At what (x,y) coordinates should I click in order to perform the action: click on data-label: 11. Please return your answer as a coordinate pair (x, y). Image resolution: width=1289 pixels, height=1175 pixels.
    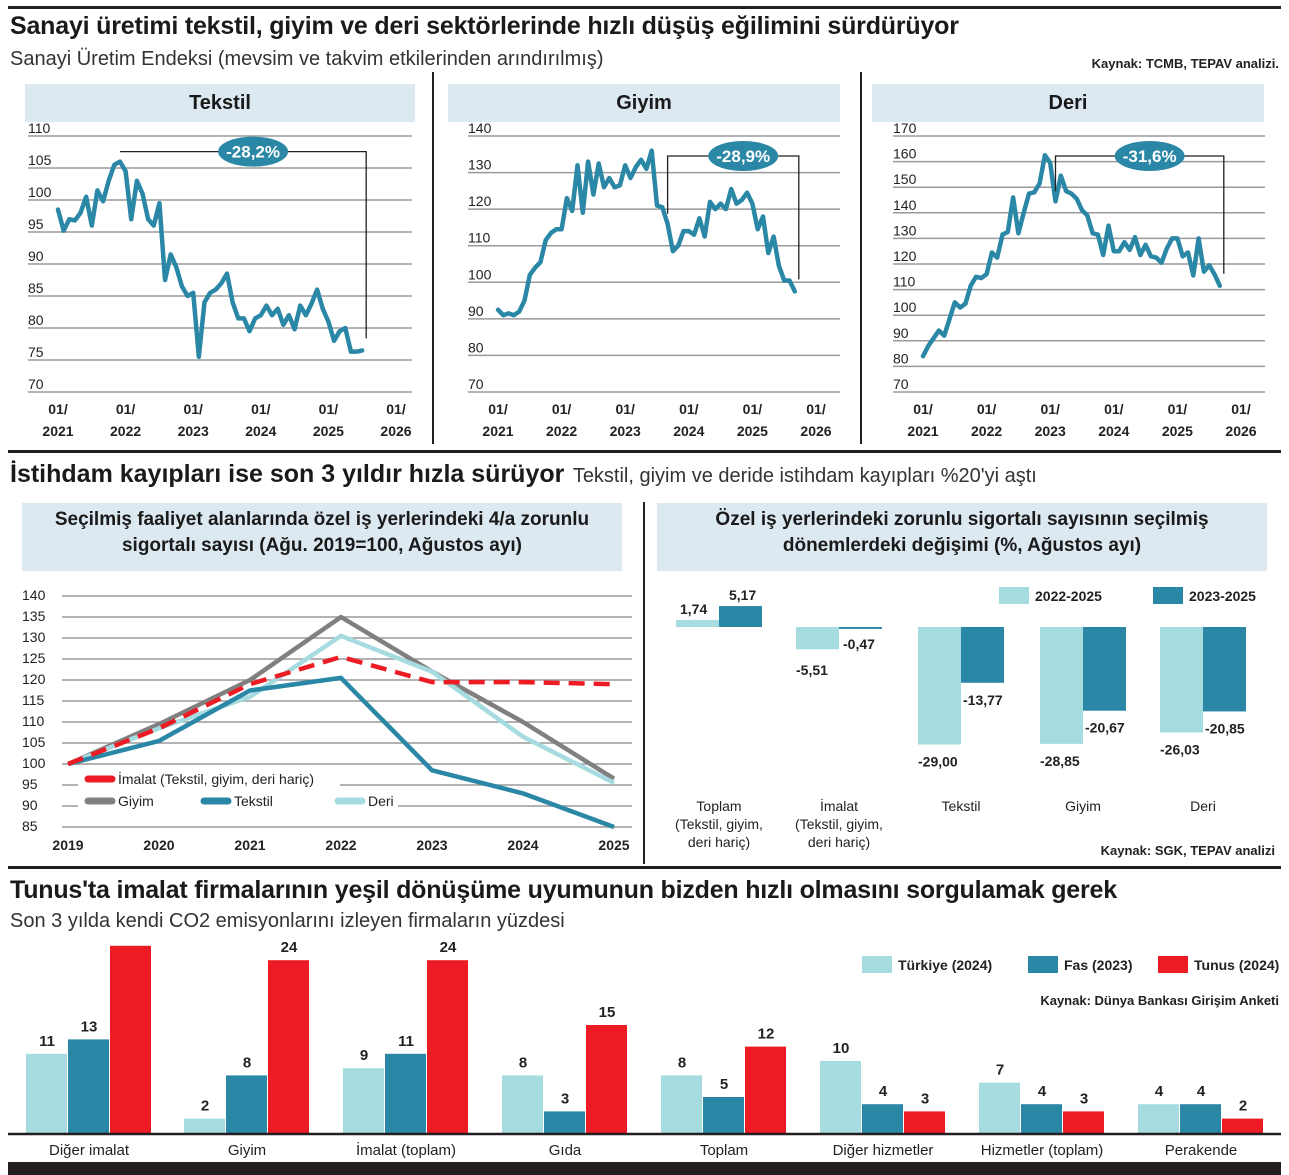
    Looking at the image, I should click on (47, 1041).